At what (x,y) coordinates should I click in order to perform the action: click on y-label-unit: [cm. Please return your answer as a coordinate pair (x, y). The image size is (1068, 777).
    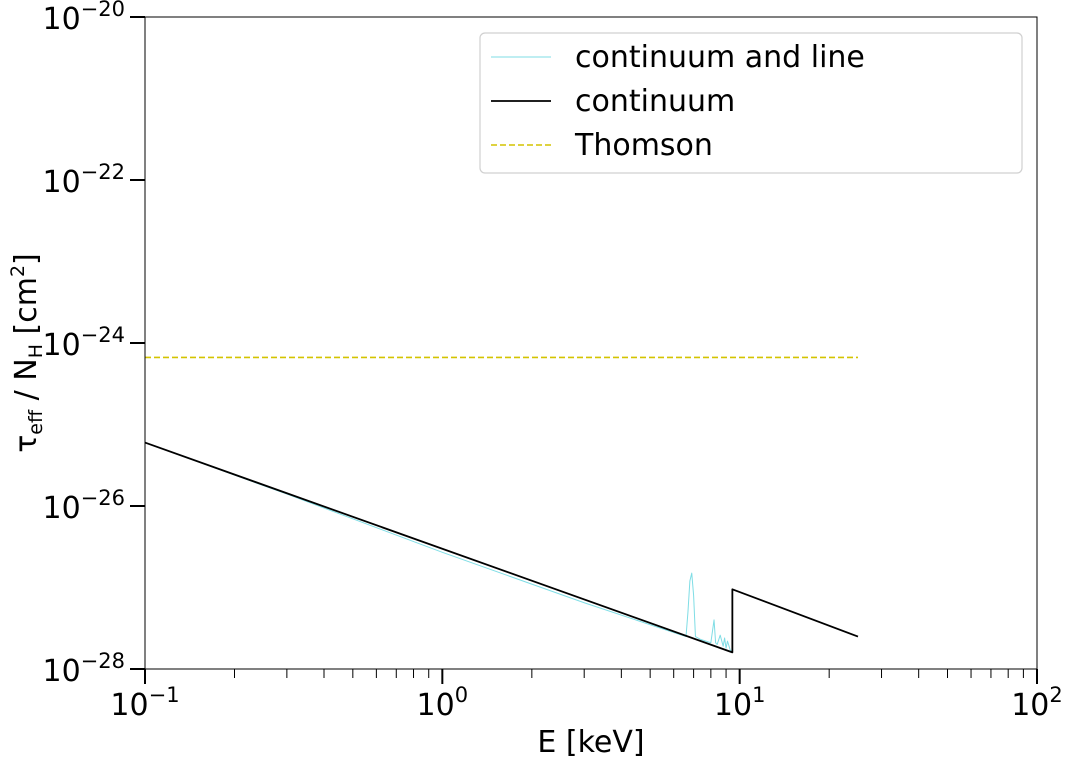
    Looking at the image, I should click on (26, 310).